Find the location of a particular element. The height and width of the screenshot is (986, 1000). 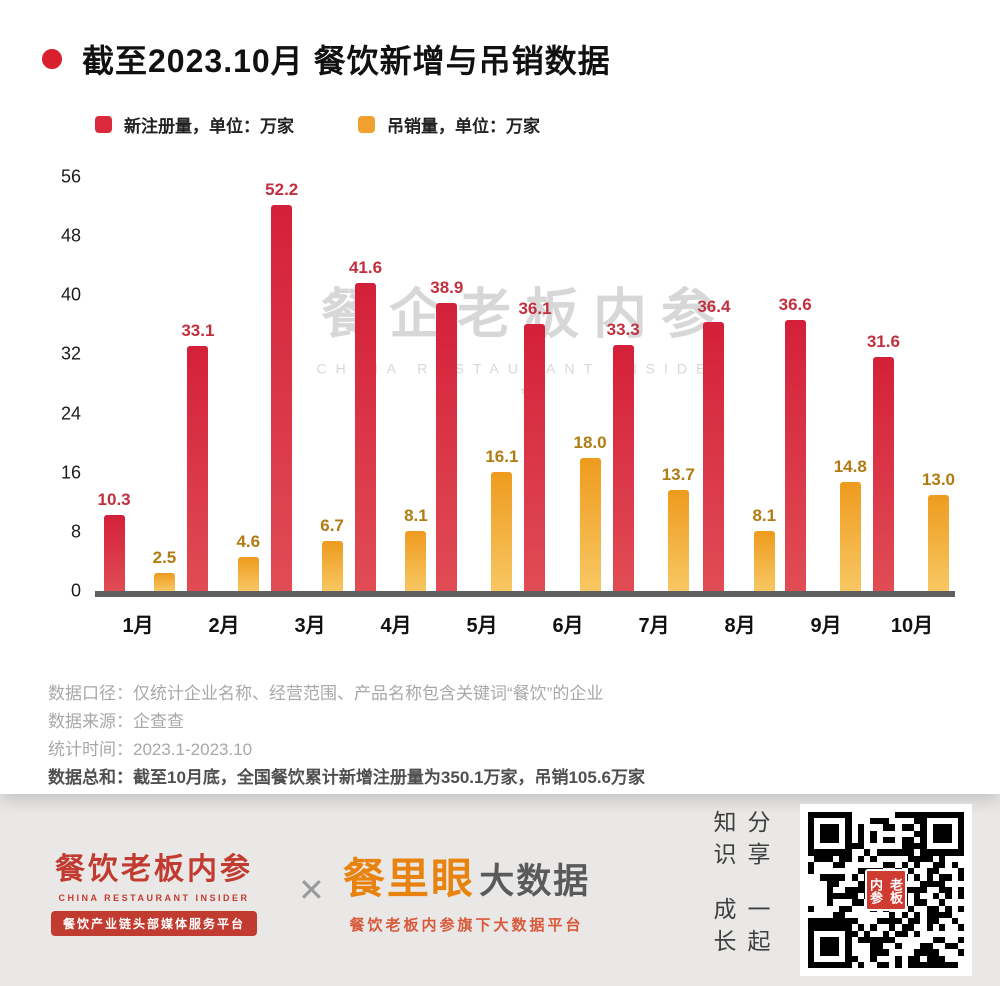

legend-swatch-orange is located at coordinates (366, 124).